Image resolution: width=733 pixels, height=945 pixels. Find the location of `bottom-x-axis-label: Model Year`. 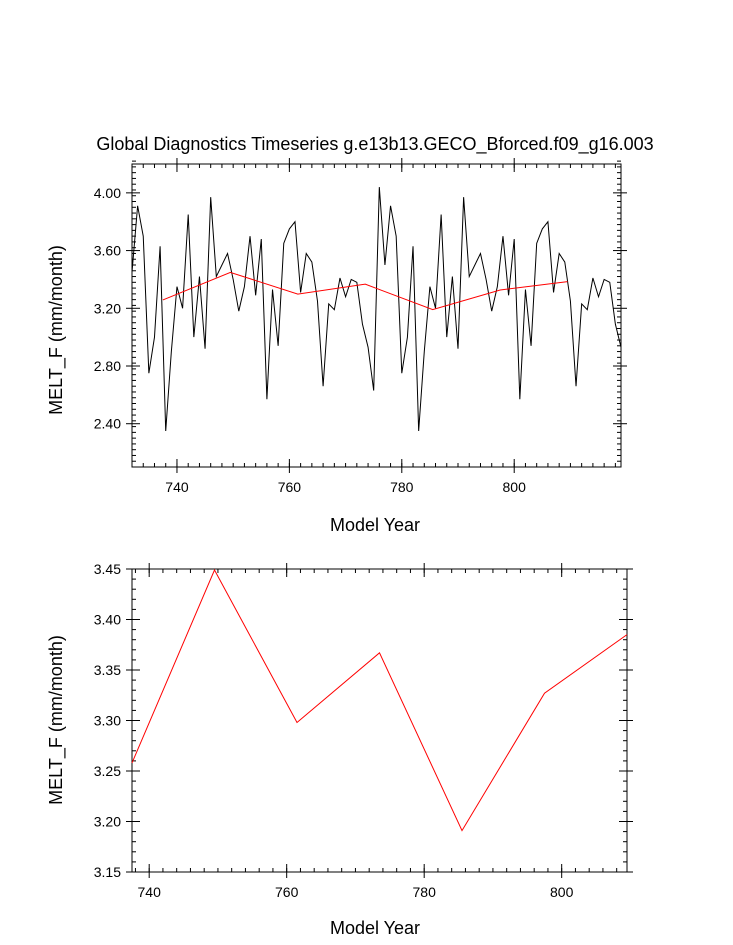

bottom-x-axis-label: Model Year is located at coordinates (375, 928).